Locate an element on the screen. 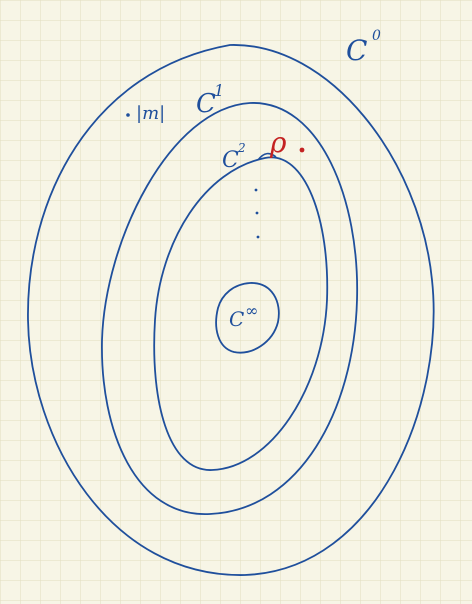  label-m: |m| is located at coordinates (150, 113).